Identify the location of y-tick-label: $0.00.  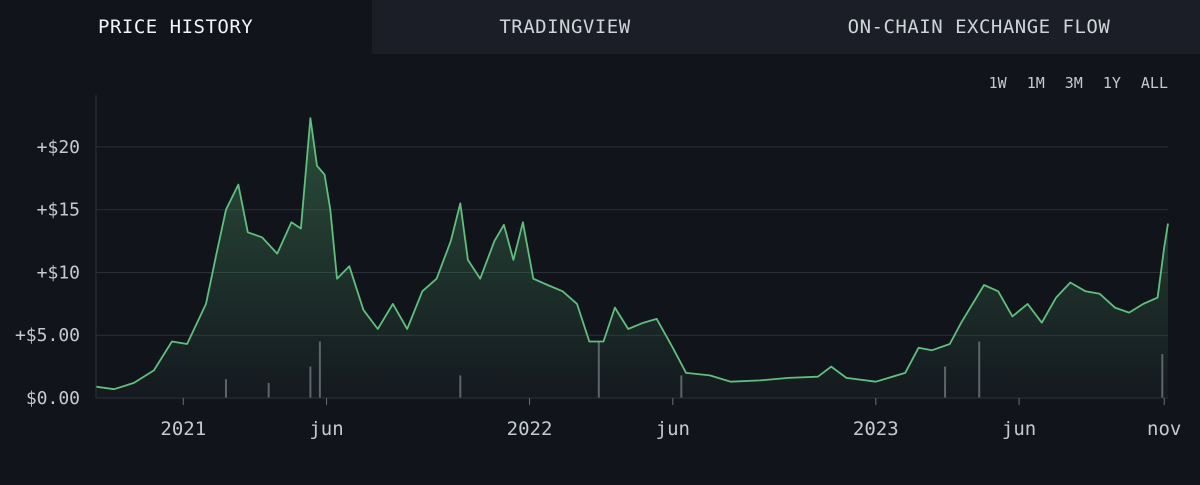
(53, 398).